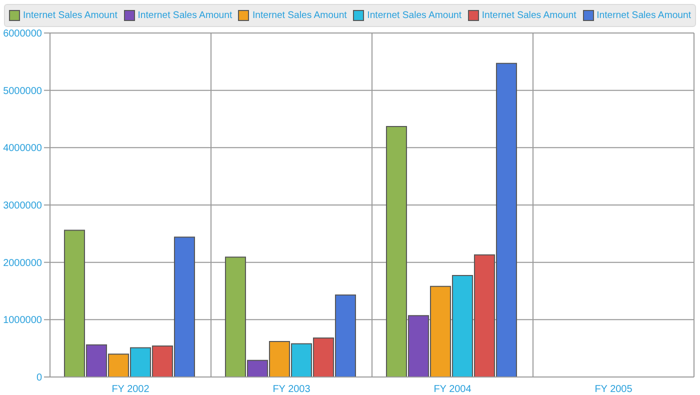  Describe the element at coordinates (22, 91) in the screenshot. I see `y-tick-label: 5000000` at that location.